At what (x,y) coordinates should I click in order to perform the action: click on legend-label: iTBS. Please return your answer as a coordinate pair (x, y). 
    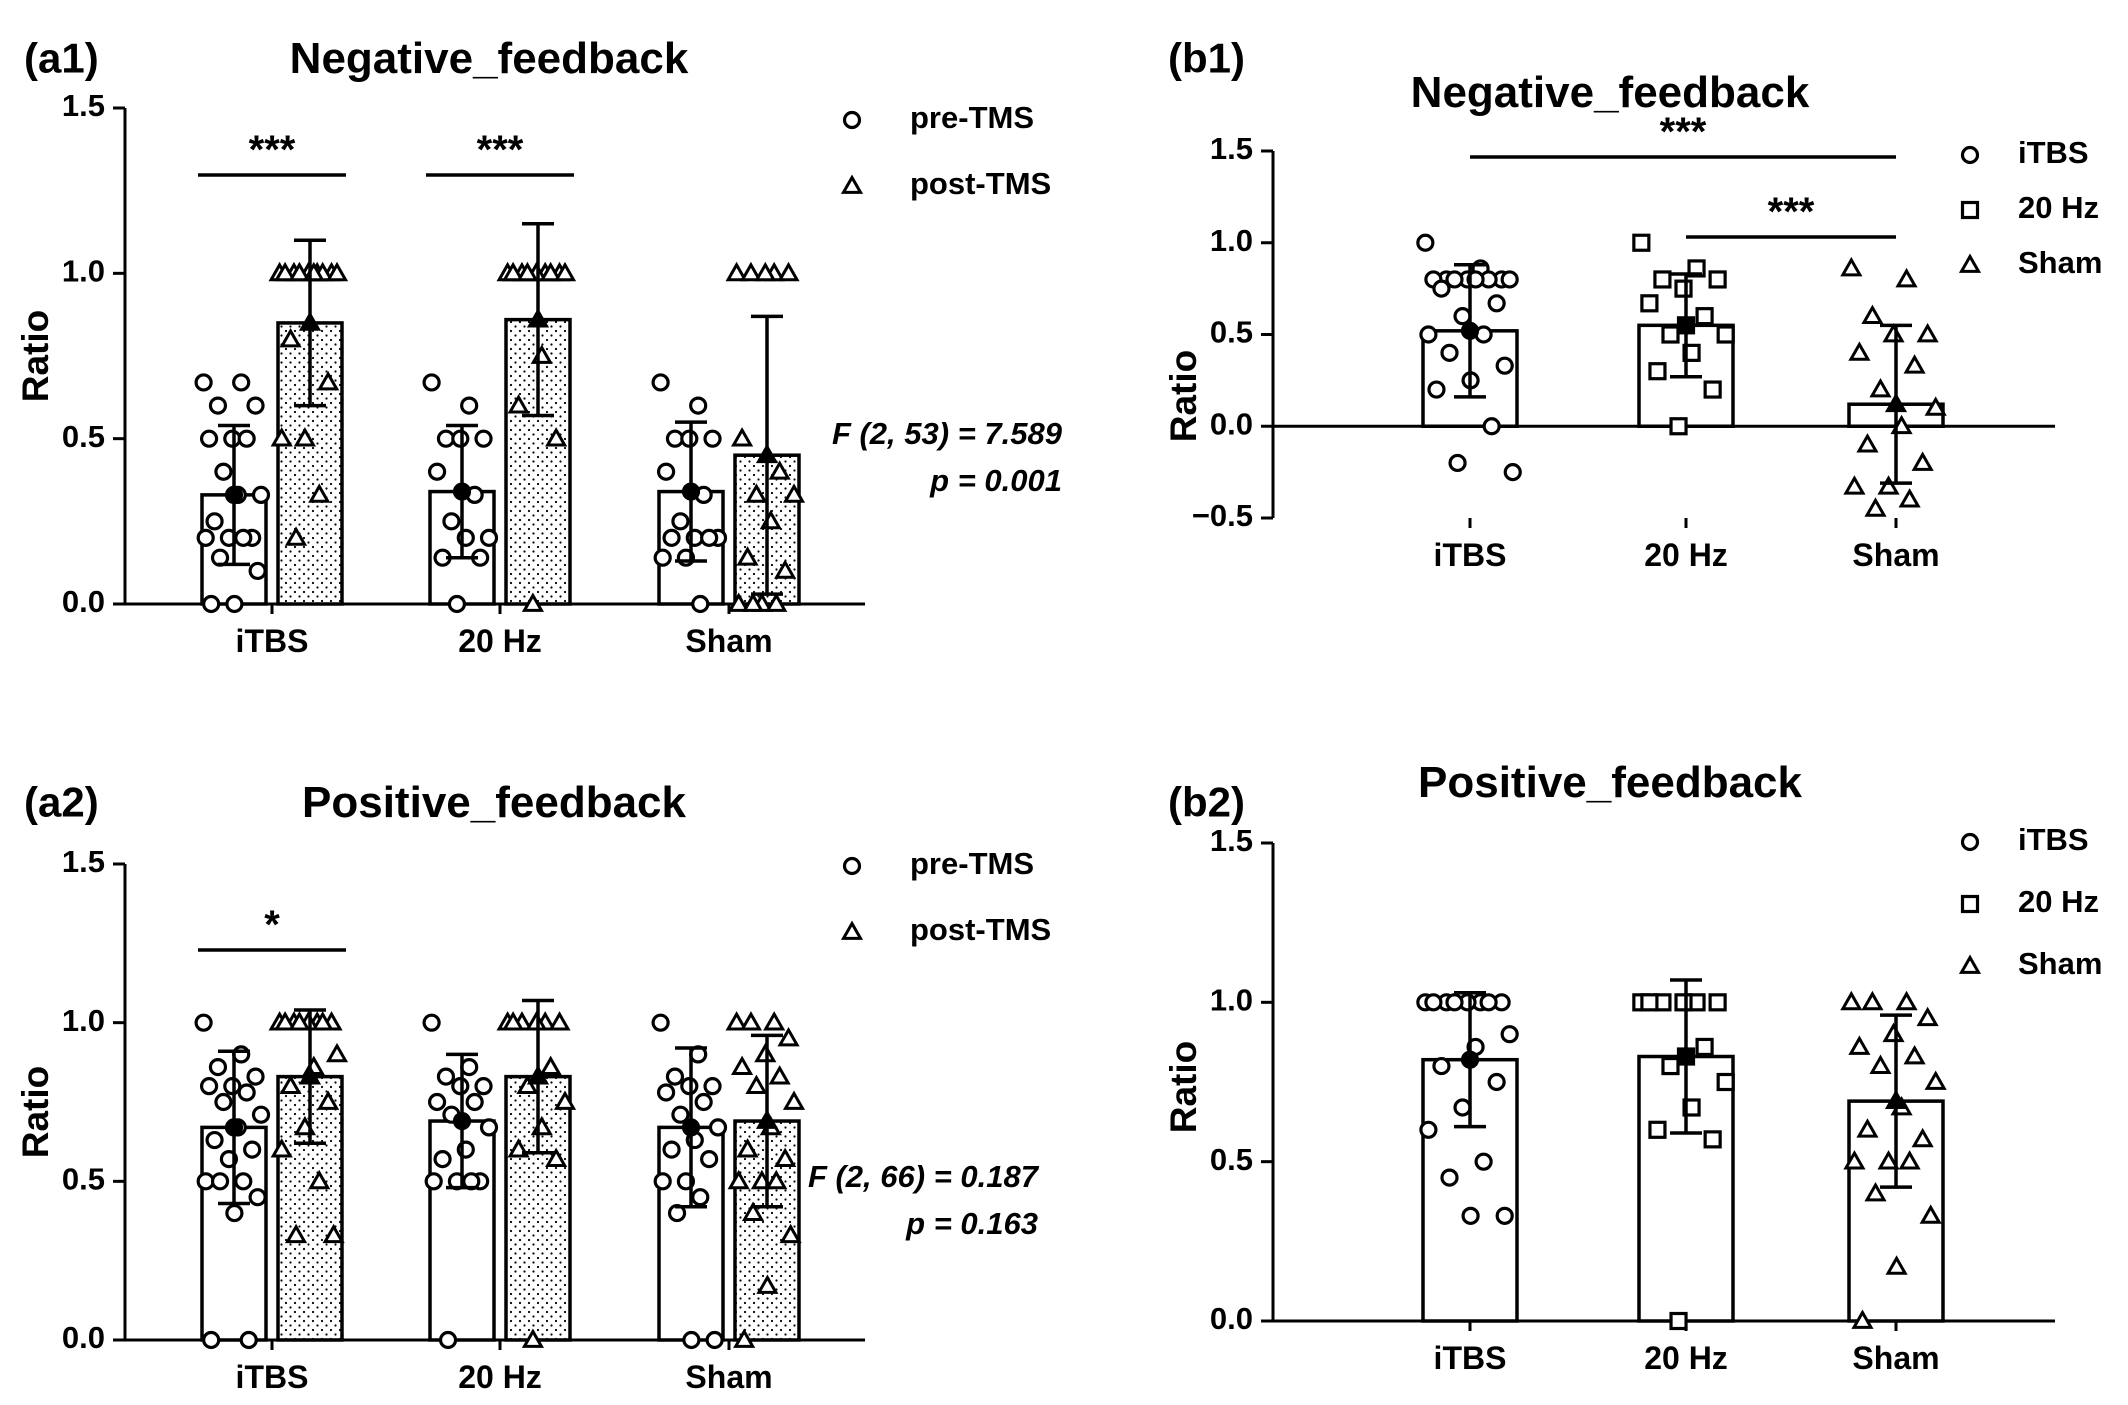
    Looking at the image, I should click on (2053, 839).